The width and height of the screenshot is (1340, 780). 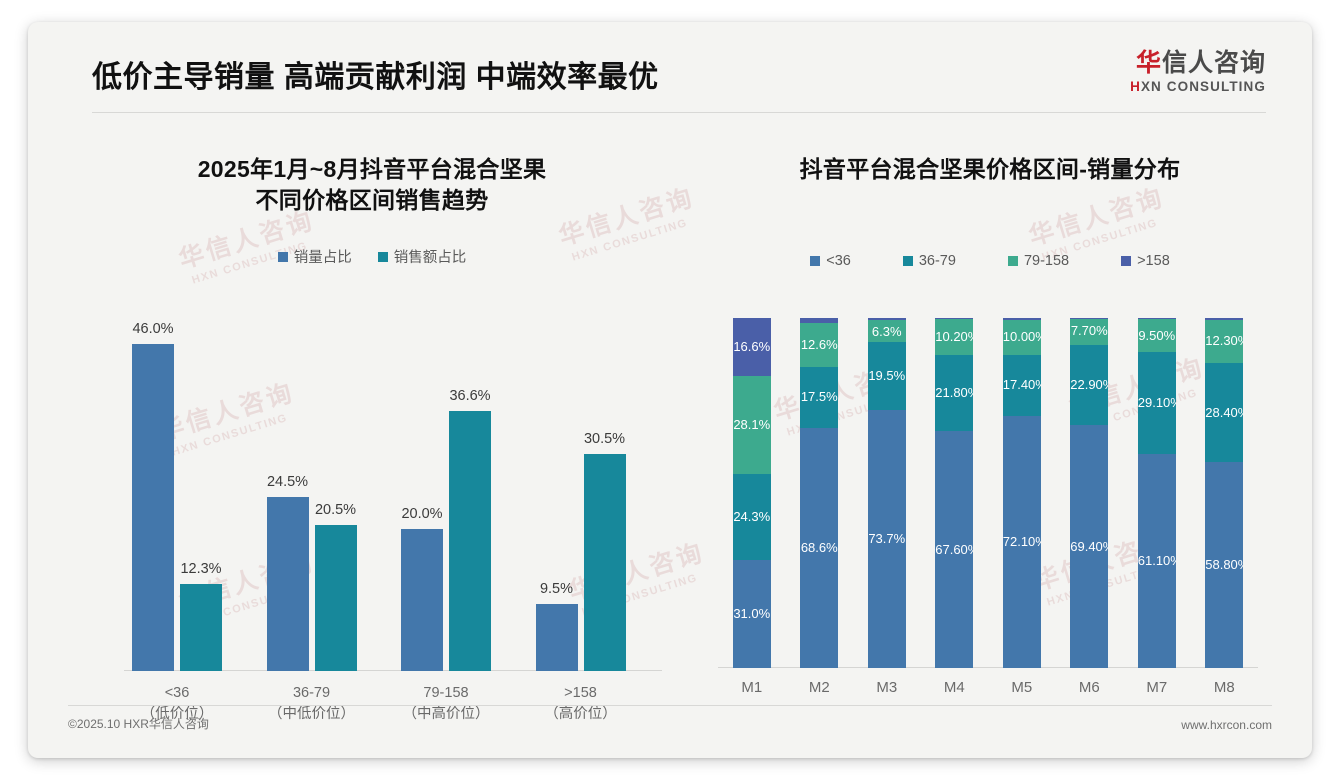 I want to click on right-legend-item-0: <36, so click(x=830, y=261).